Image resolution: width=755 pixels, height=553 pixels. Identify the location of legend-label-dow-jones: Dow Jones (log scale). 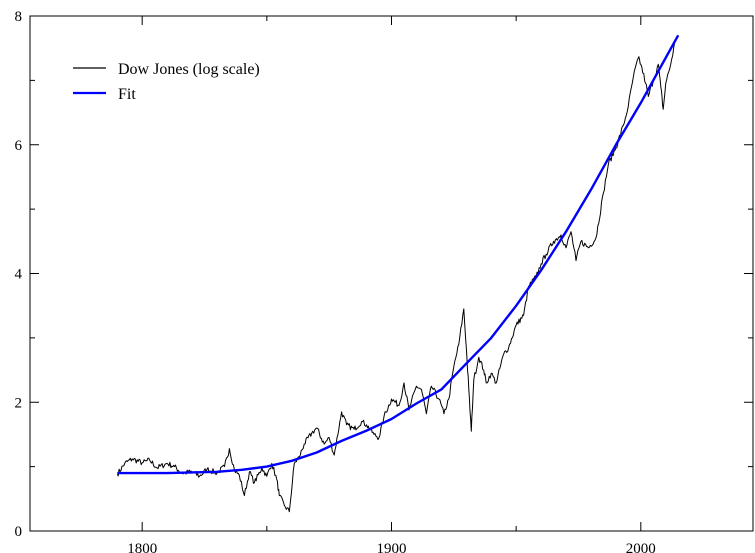
(189, 69).